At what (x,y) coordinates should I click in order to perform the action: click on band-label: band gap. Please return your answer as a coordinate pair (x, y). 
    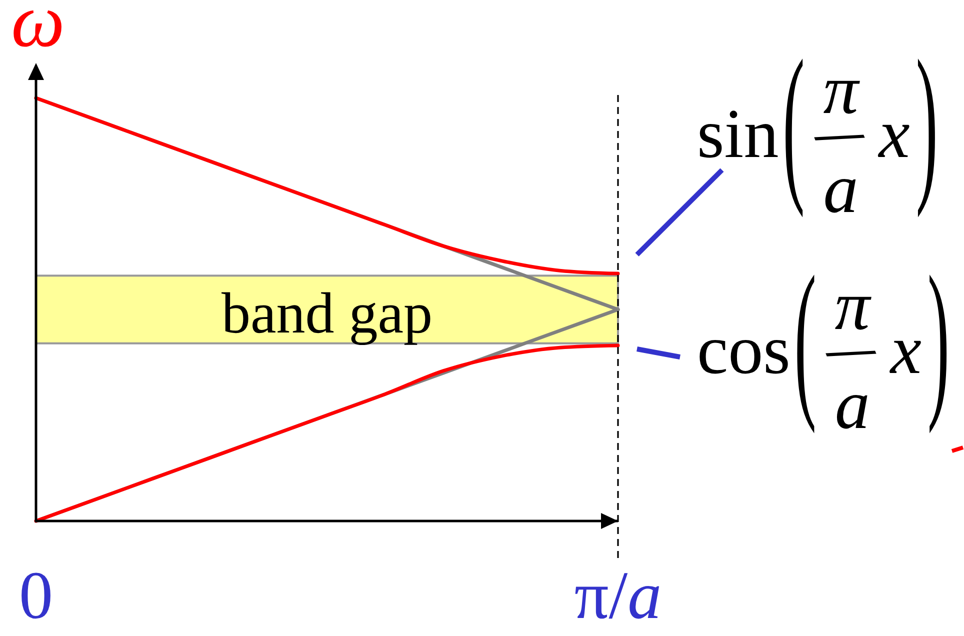
    Looking at the image, I should click on (327, 313).